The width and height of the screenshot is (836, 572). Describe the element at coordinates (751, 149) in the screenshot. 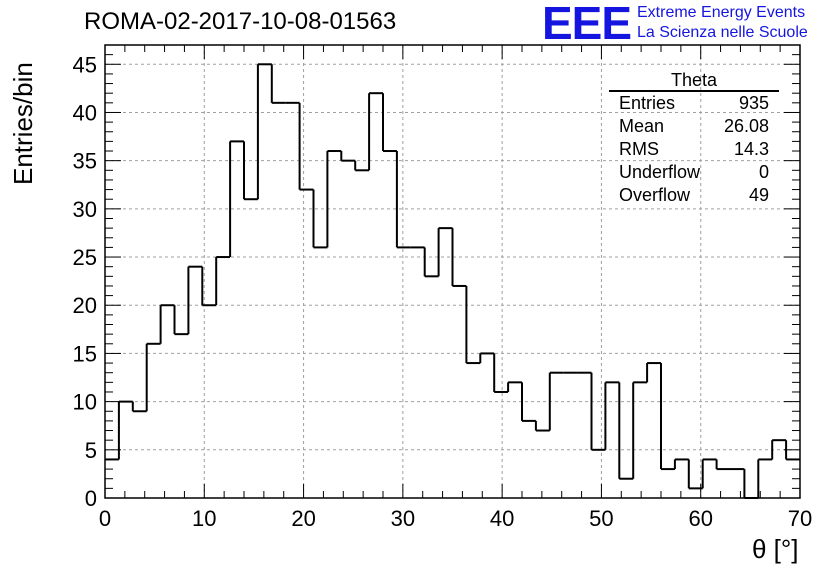

I see `stats-value: 14.3` at that location.